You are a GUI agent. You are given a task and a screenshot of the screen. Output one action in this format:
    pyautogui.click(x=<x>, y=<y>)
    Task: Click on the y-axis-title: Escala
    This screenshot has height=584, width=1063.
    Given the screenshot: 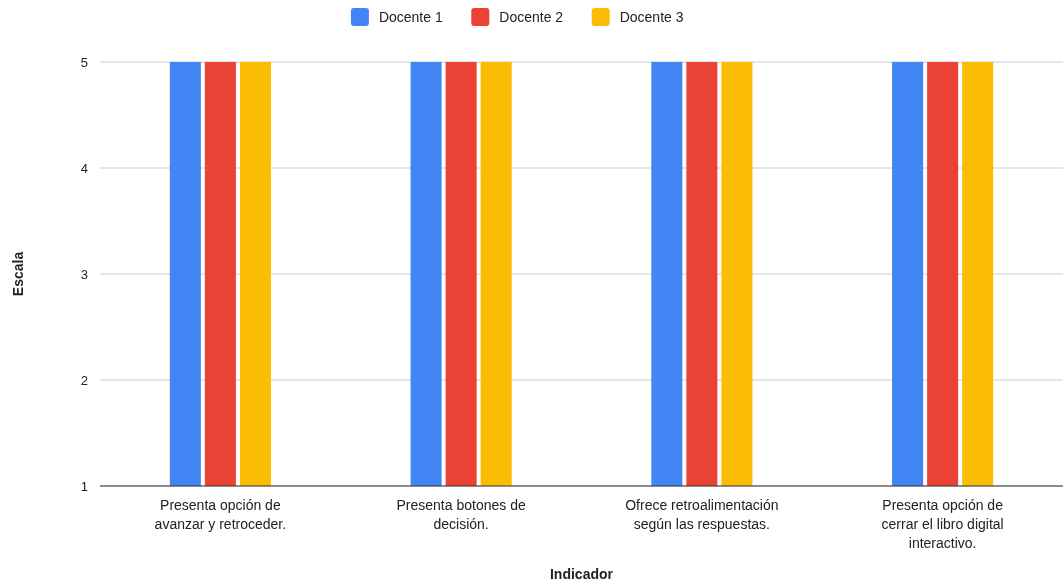 What is the action you would take?
    pyautogui.click(x=18, y=274)
    